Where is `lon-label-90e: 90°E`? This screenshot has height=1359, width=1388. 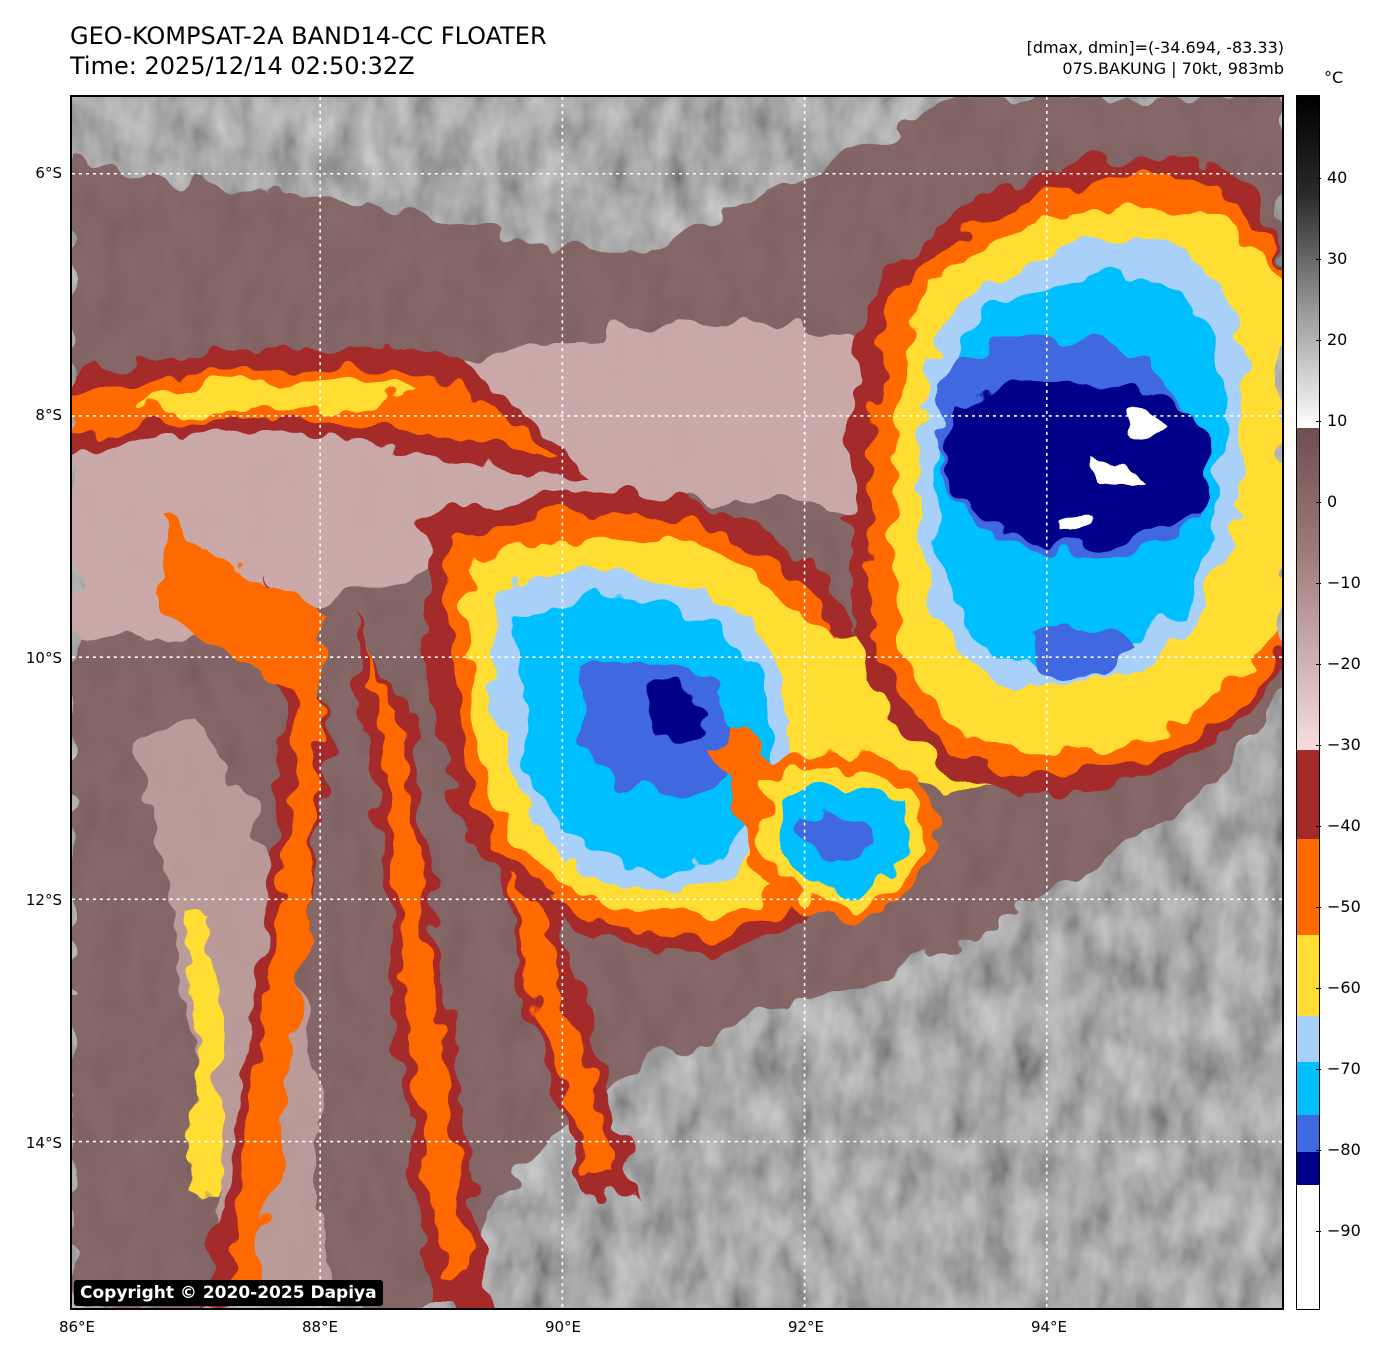
lon-label-90e: 90°E is located at coordinates (563, 1327).